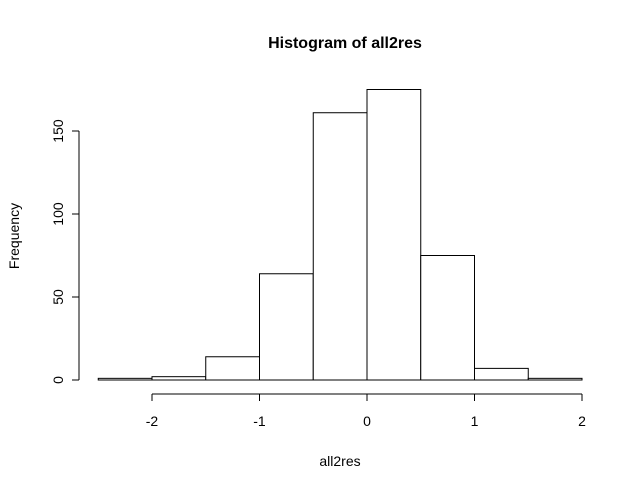 The width and height of the screenshot is (642, 490). I want to click on x-axis-label: all2res, so click(339, 461).